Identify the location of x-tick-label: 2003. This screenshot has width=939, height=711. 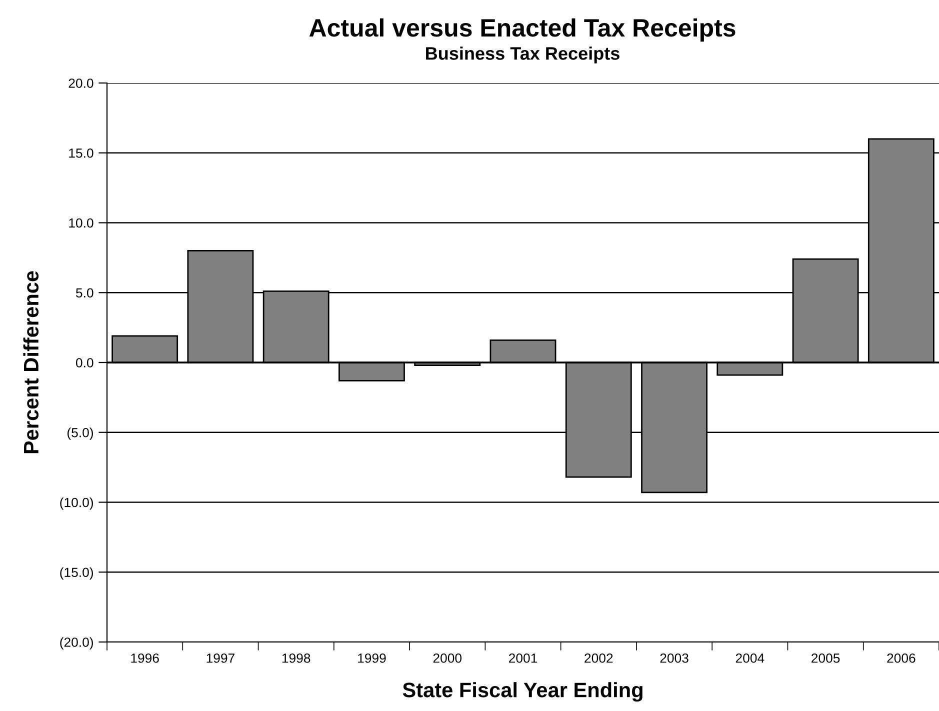
(674, 658).